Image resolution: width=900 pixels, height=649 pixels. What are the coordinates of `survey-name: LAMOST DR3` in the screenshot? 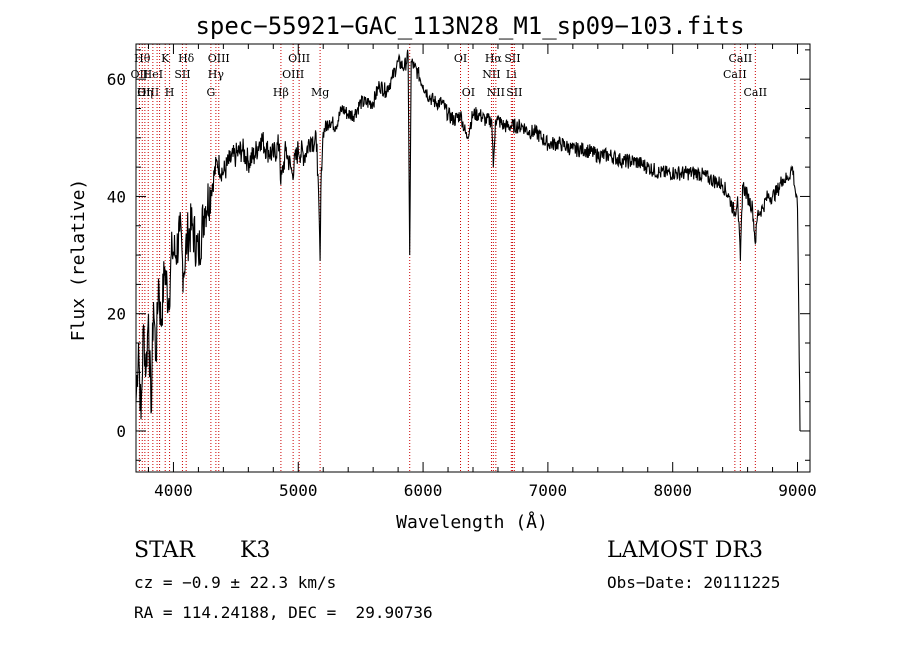 It's located at (685, 550).